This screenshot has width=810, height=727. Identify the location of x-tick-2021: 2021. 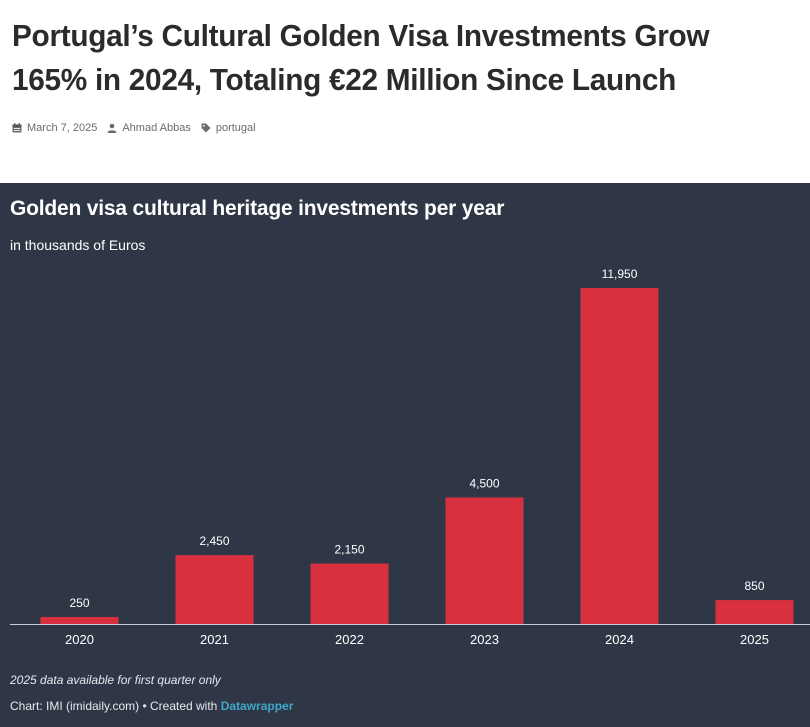
(214, 639).